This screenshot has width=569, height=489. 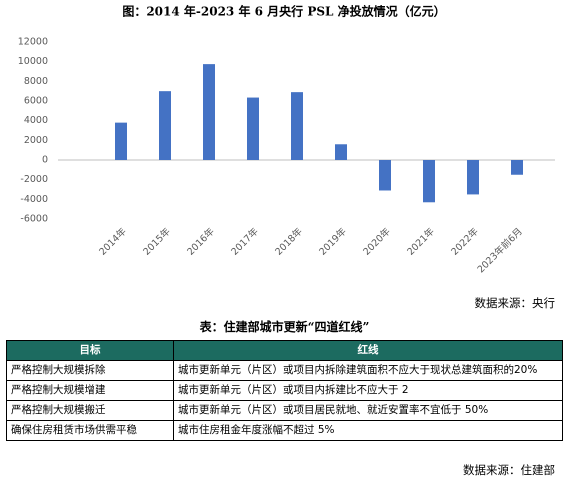 What do you see at coordinates (36, 81) in the screenshot?
I see `y-tick-label: 8000` at bounding box center [36, 81].